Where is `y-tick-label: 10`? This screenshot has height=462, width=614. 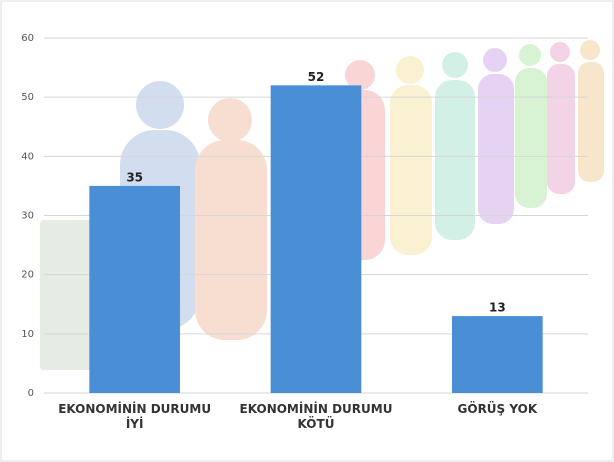 y-tick-label: 10 is located at coordinates (27, 334).